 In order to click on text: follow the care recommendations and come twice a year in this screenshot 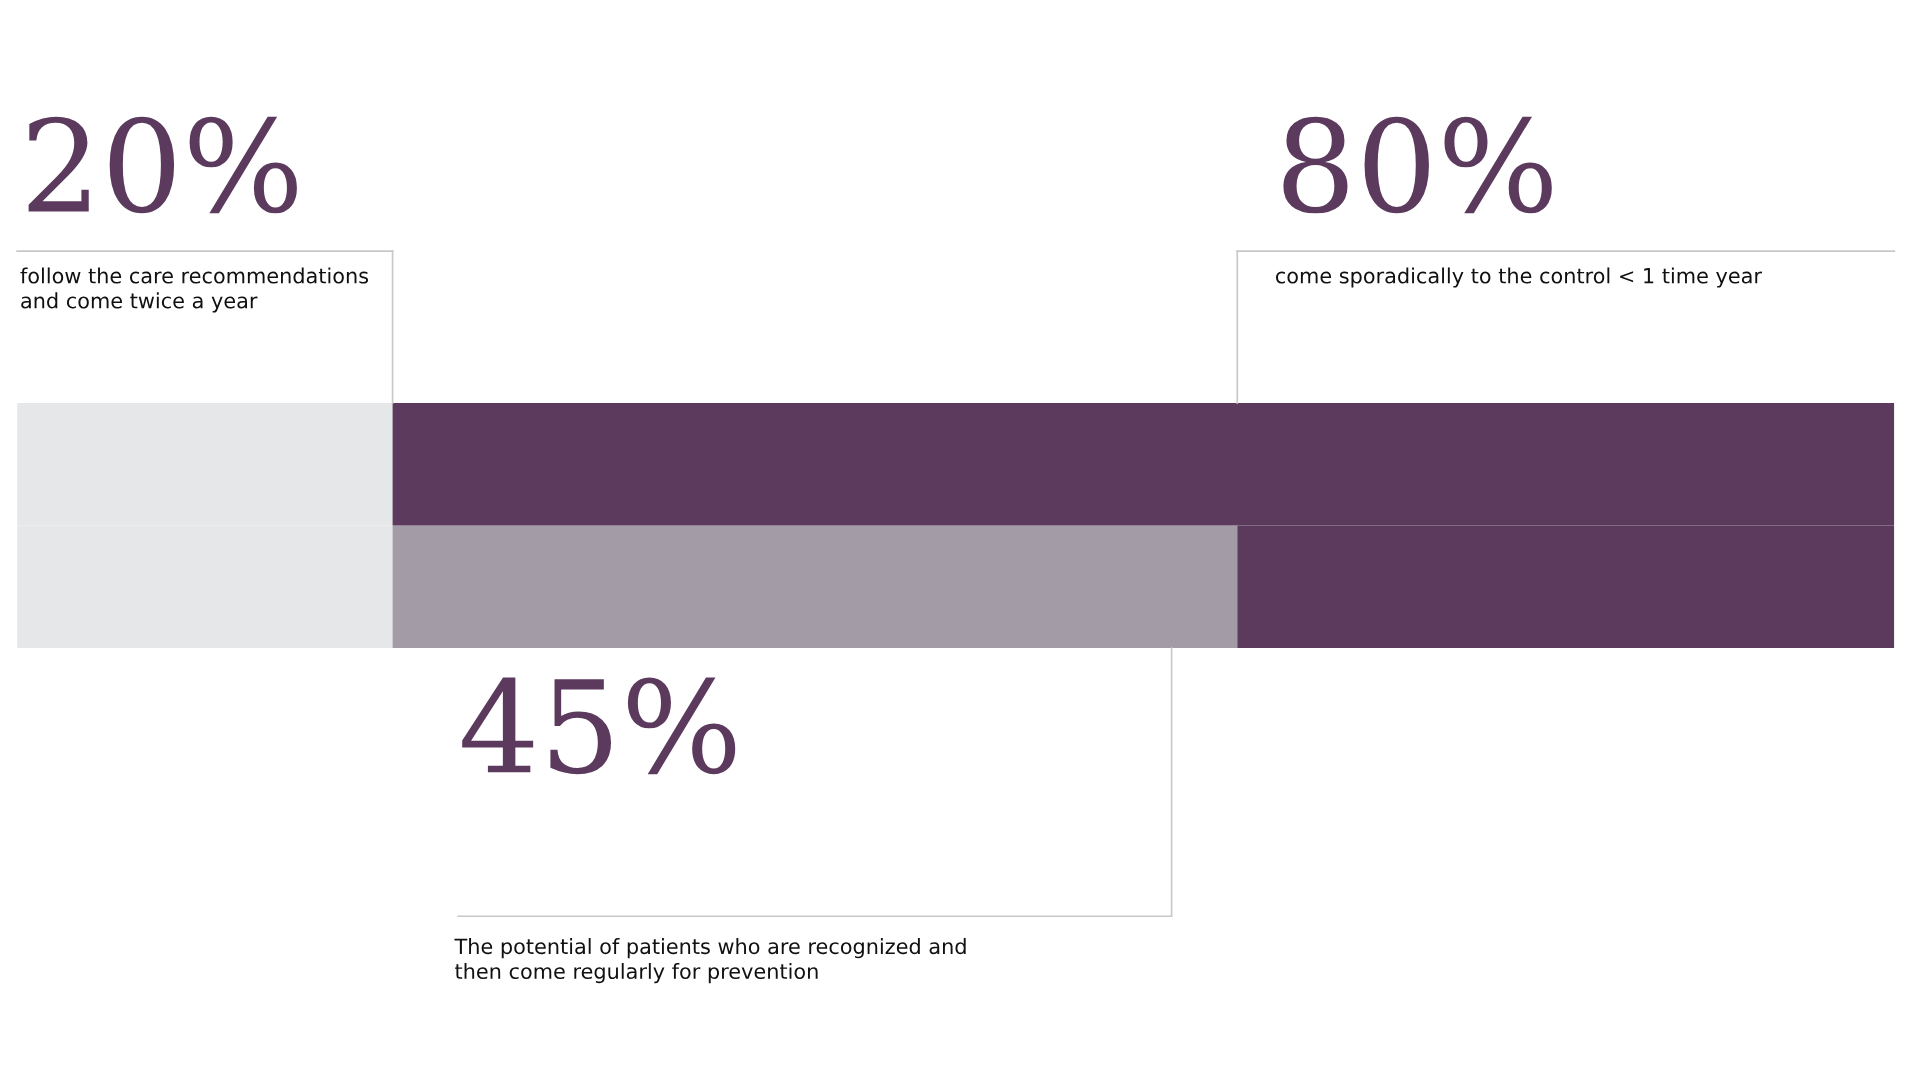, I will do `click(194, 290)`.